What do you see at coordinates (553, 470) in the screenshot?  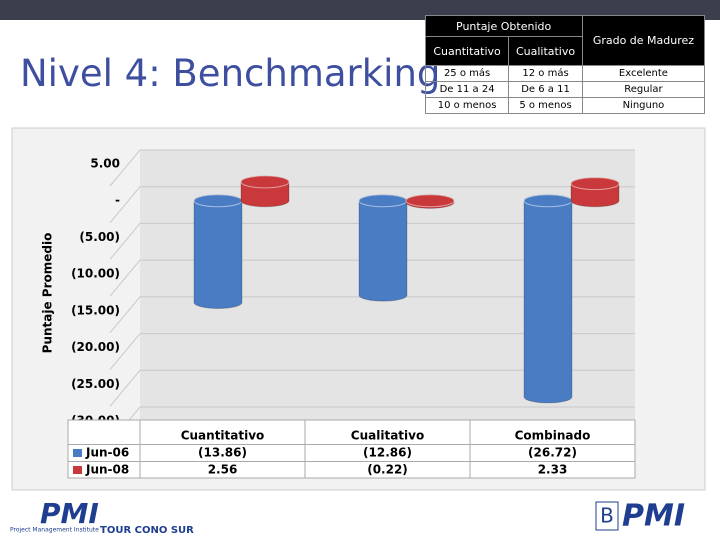 I see `data-label: 2.33` at bounding box center [553, 470].